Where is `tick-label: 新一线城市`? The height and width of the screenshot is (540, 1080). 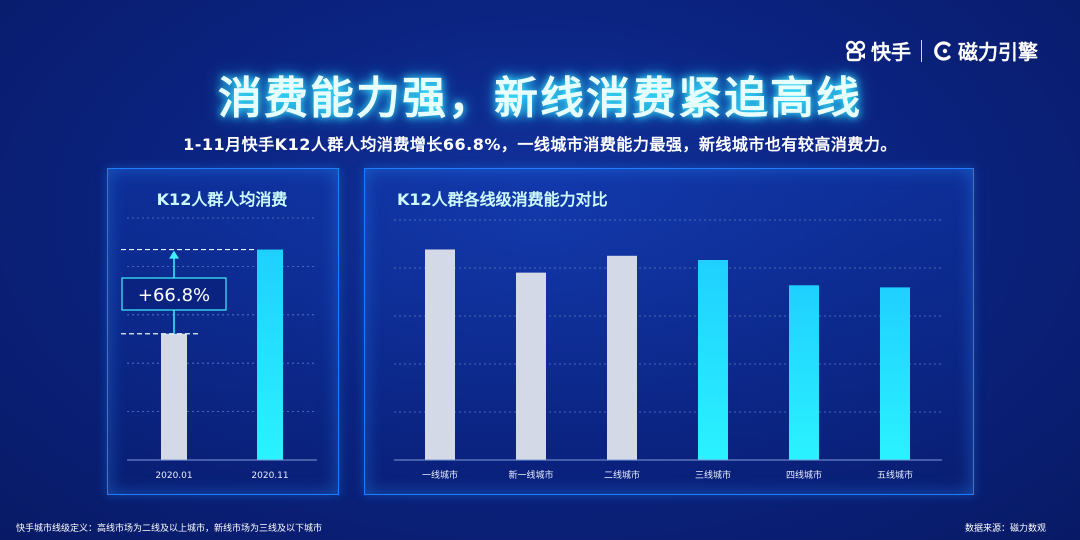 tick-label: 新一线城市 is located at coordinates (530, 475).